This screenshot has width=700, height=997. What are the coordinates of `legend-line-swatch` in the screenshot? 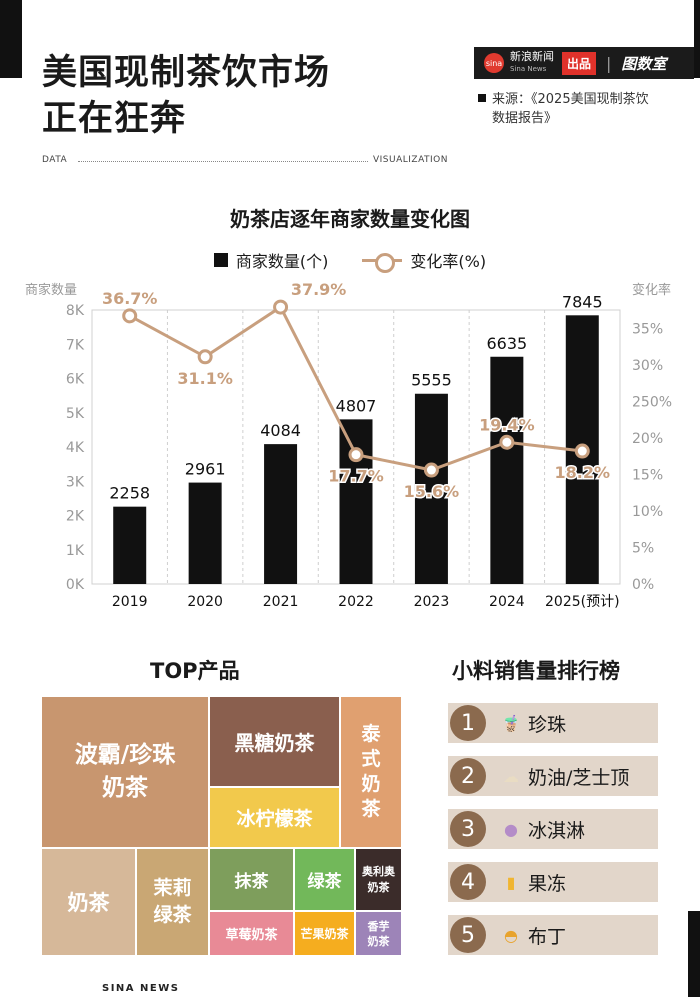 It's located at (382, 263).